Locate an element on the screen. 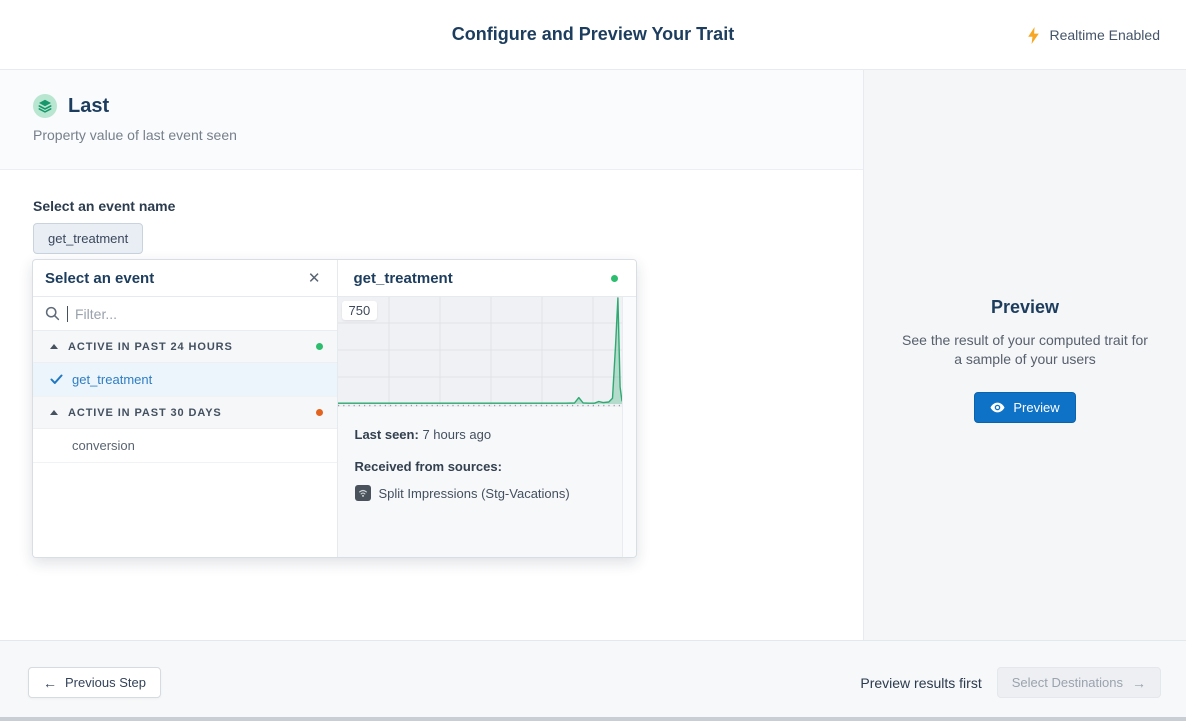 Image resolution: width=1186 pixels, height=721 pixels. event-name-label: Select an event name is located at coordinates (104, 206).